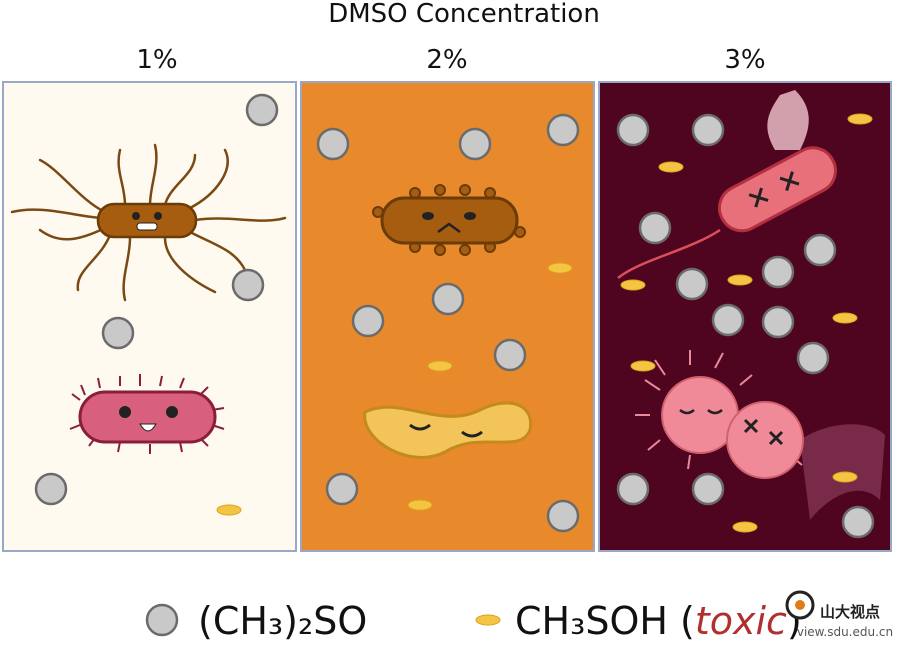 Image resolution: width=900 pixels, height=646 pixels. Describe the element at coordinates (282, 621) in the screenshot. I see `legend-label: (CH₃)₂SO` at that location.